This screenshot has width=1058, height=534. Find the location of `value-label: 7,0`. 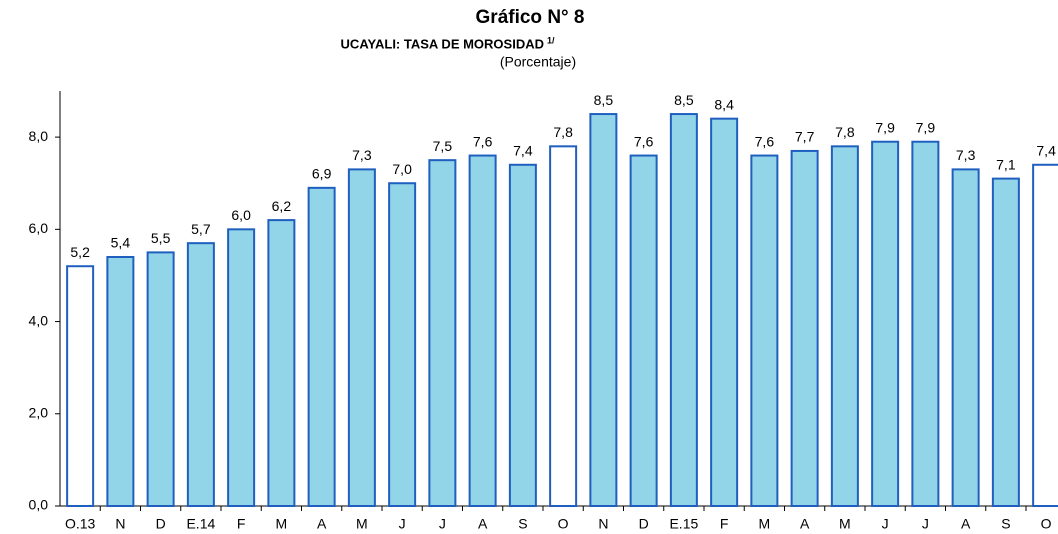

value-label: 7,0 is located at coordinates (402, 169).